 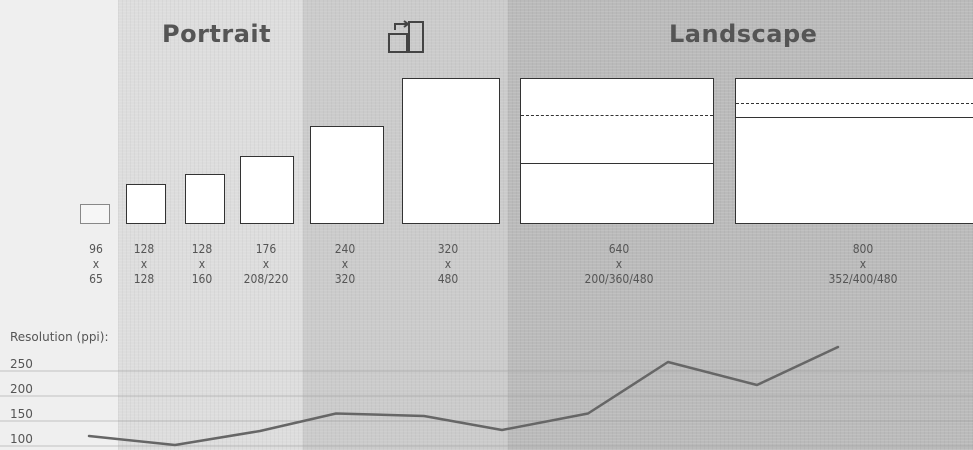 I want to click on resolution-label-128x160: 128 x 160, so click(x=202, y=264).